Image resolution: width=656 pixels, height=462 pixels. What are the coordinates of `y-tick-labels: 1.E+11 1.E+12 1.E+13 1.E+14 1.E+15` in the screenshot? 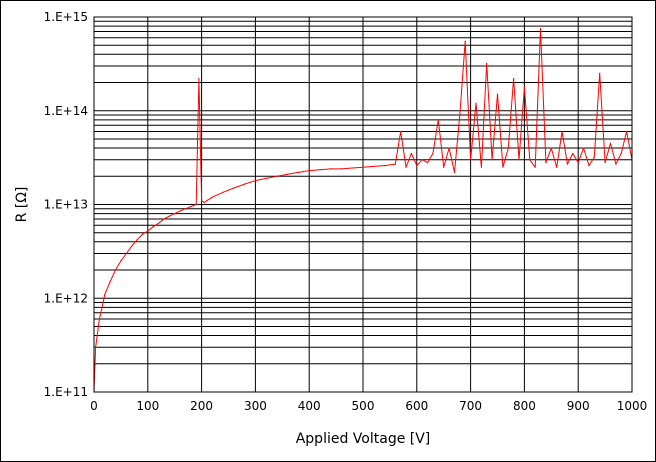 It's located at (66, 204).